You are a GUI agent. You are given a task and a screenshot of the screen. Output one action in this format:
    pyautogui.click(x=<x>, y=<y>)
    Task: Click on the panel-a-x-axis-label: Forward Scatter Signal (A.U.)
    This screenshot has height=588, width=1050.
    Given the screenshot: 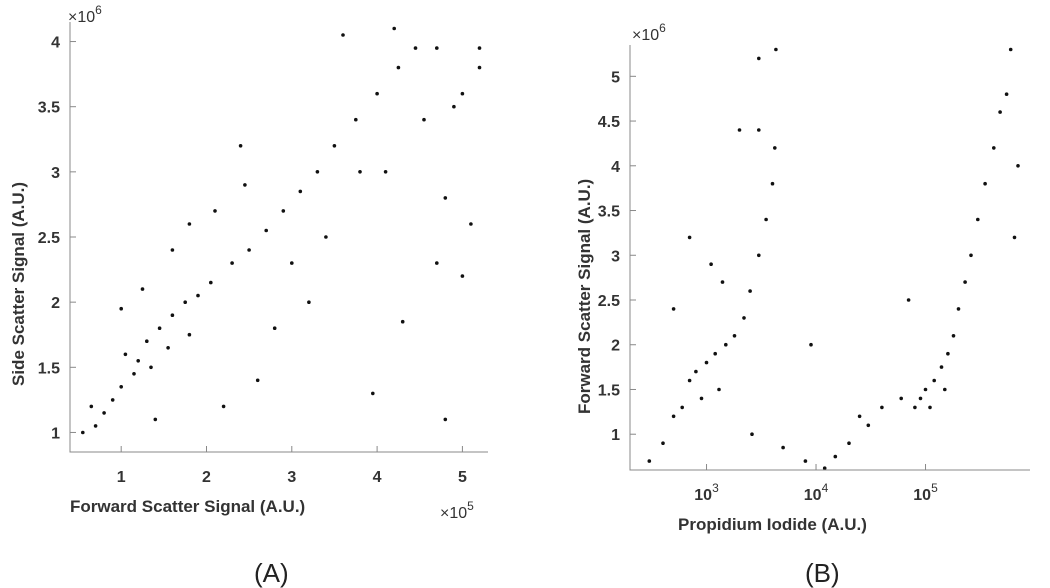 What is the action you would take?
    pyautogui.click(x=187, y=506)
    